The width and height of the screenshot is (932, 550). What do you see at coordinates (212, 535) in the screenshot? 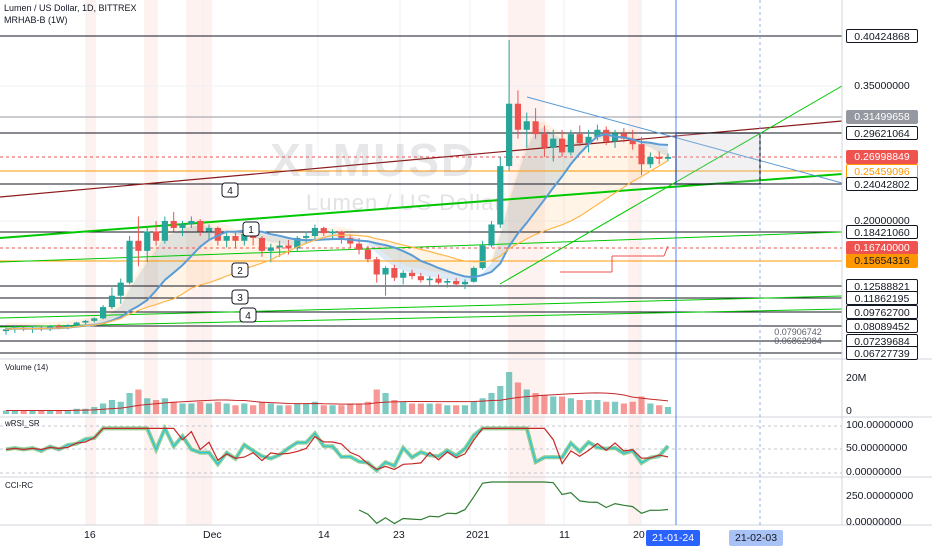
I see `time-tick: Dec` at bounding box center [212, 535].